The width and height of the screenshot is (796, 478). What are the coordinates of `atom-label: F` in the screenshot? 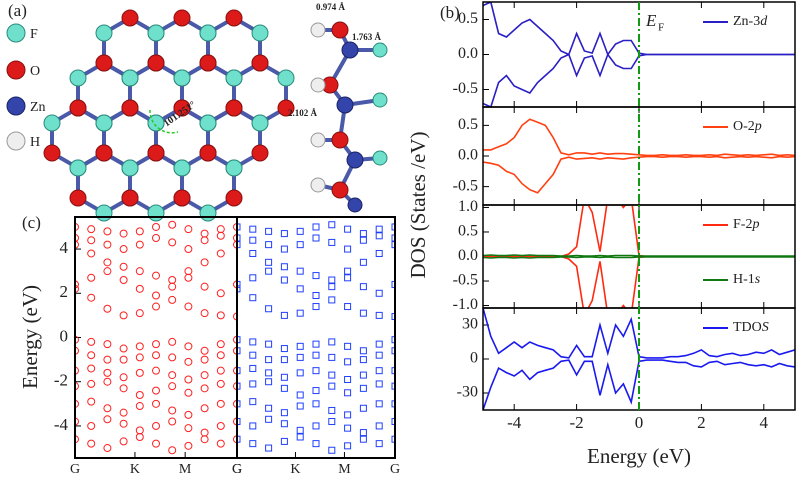 It's located at (34, 34).